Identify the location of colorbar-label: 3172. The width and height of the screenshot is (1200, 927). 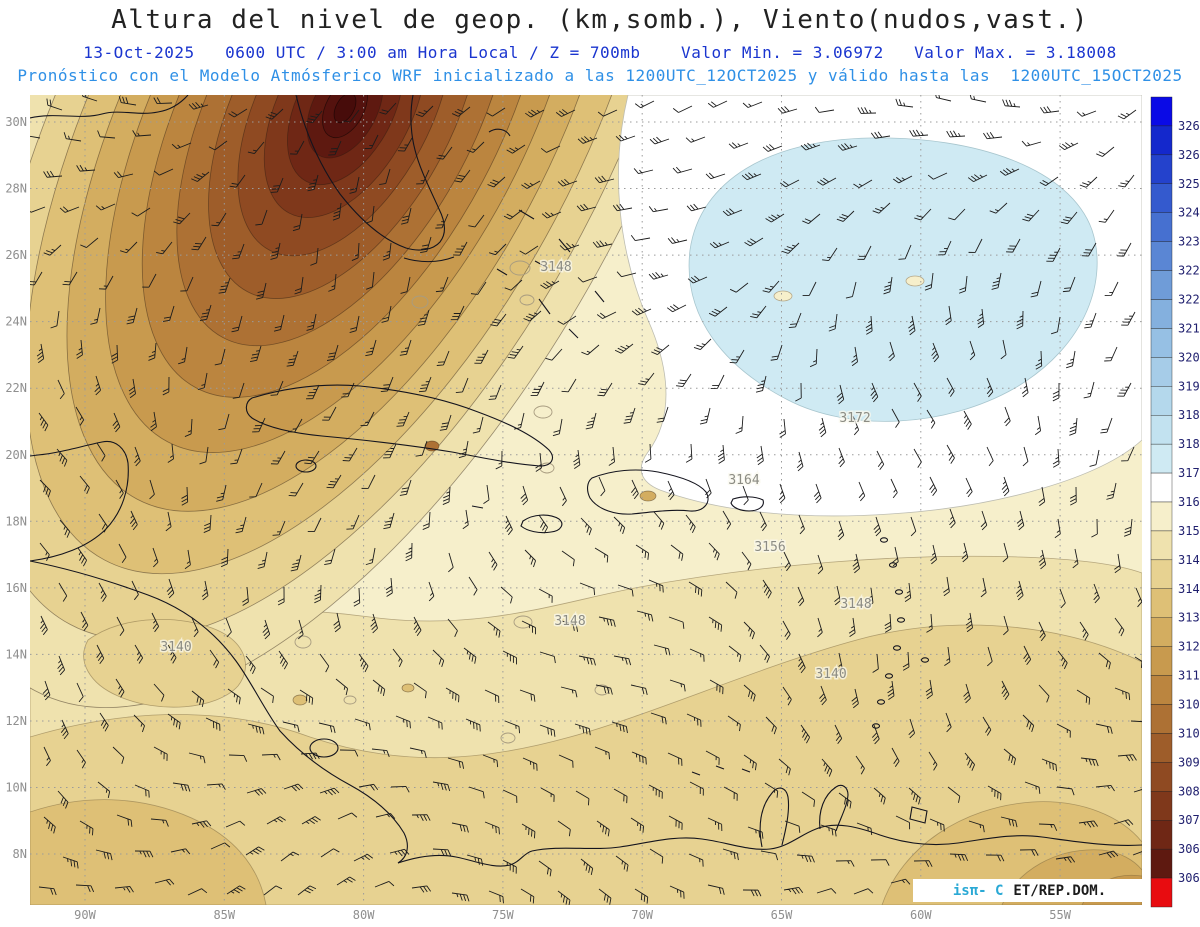
(1189, 473).